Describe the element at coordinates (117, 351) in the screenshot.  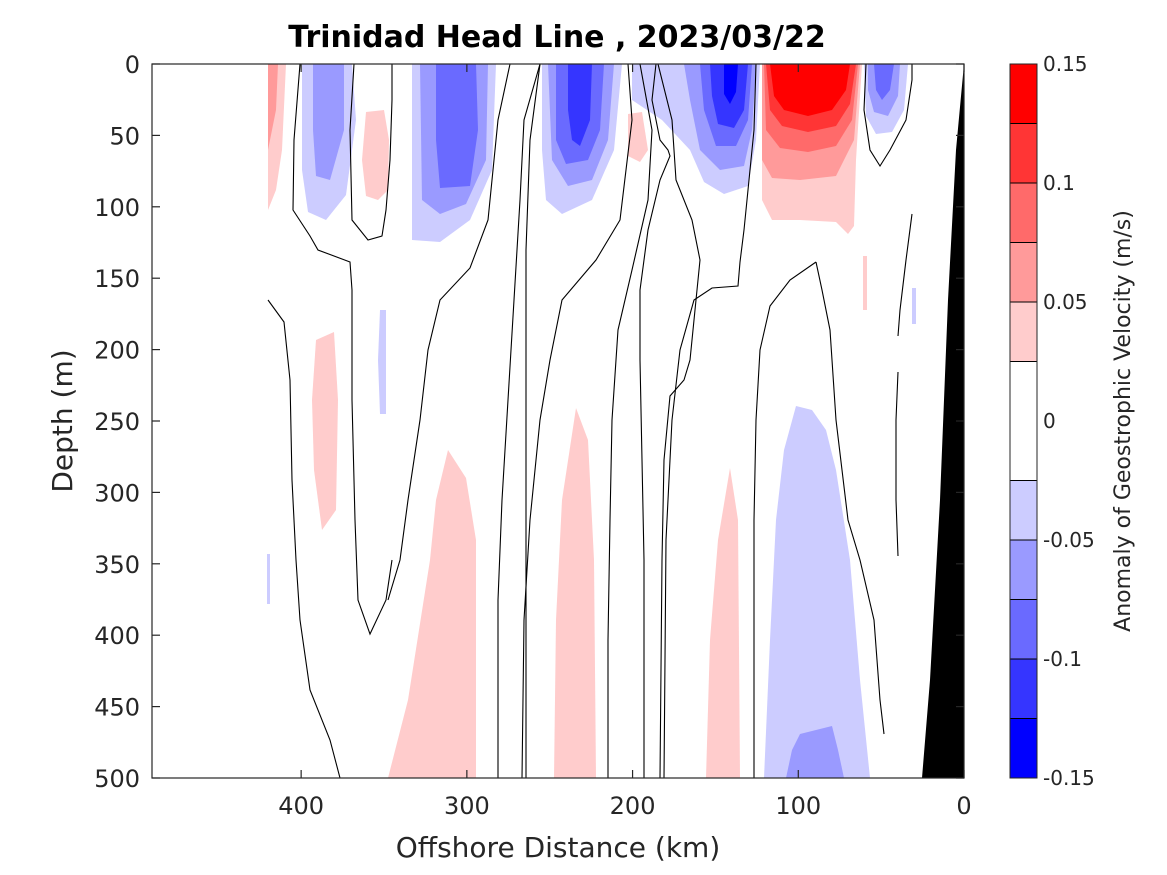
I see `y-tick-label: 200` at that location.